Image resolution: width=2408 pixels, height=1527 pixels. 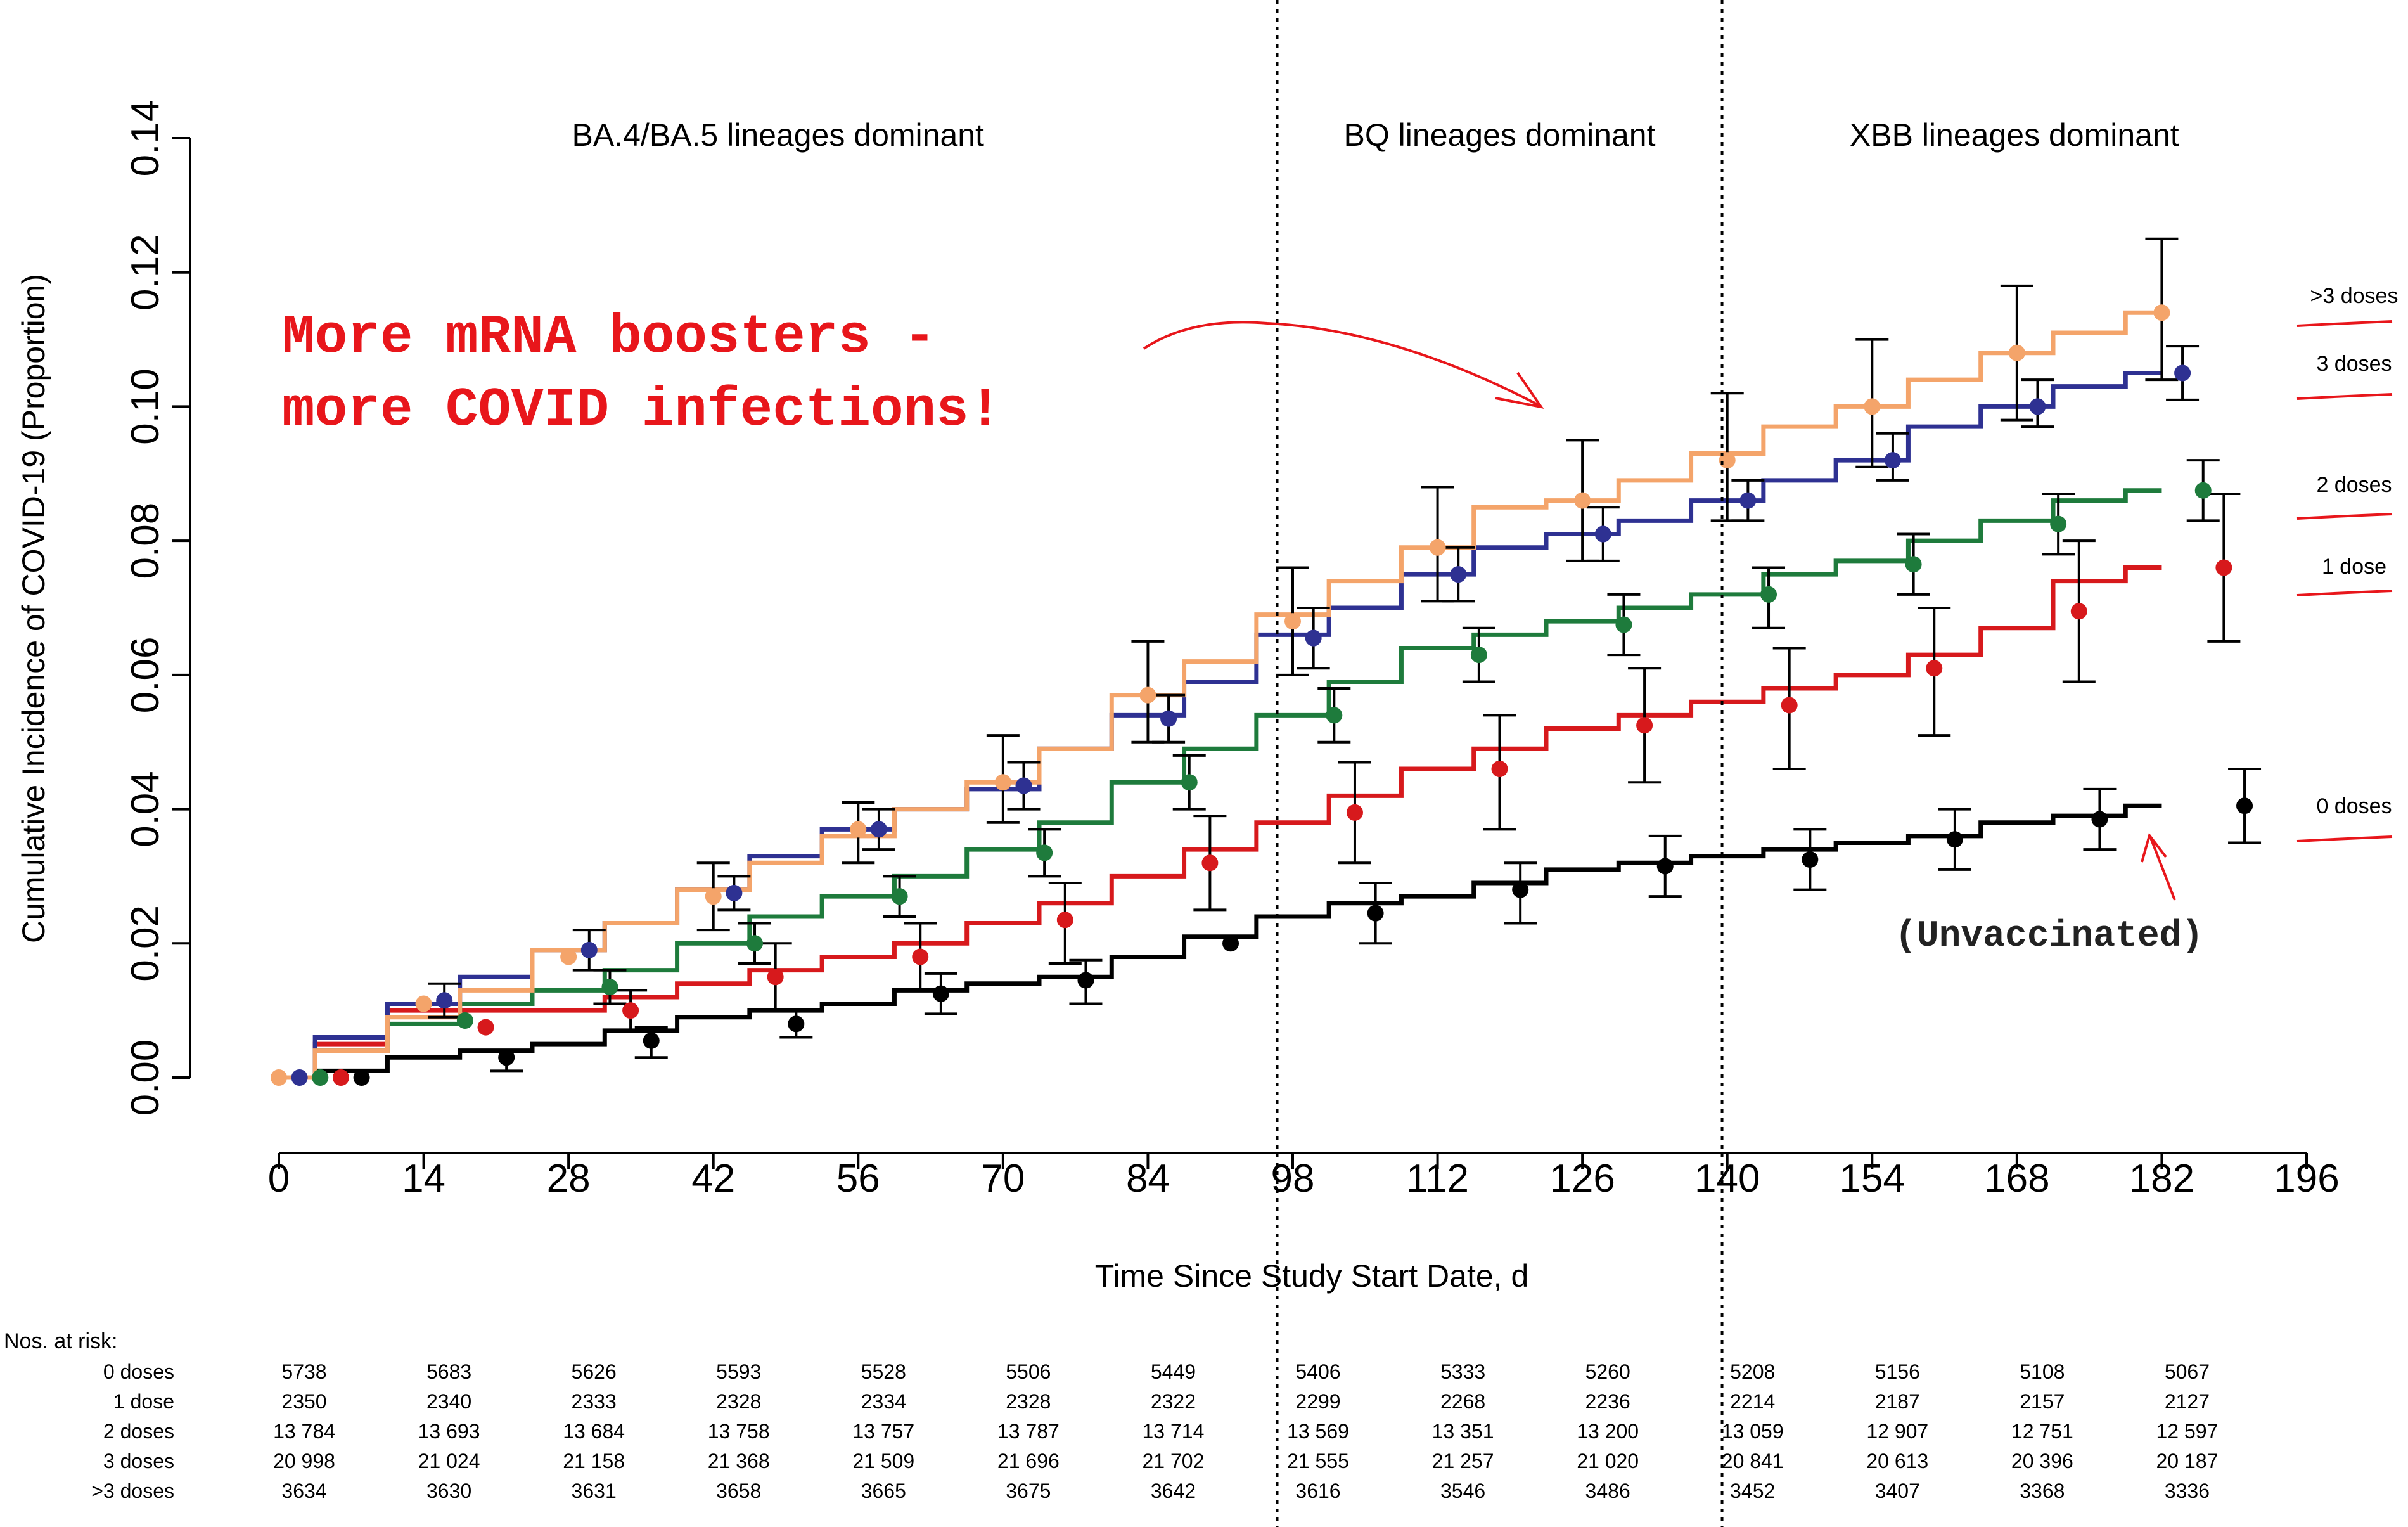 What do you see at coordinates (1897, 1490) in the screenshot?
I see `at-risk-value: 3407` at bounding box center [1897, 1490].